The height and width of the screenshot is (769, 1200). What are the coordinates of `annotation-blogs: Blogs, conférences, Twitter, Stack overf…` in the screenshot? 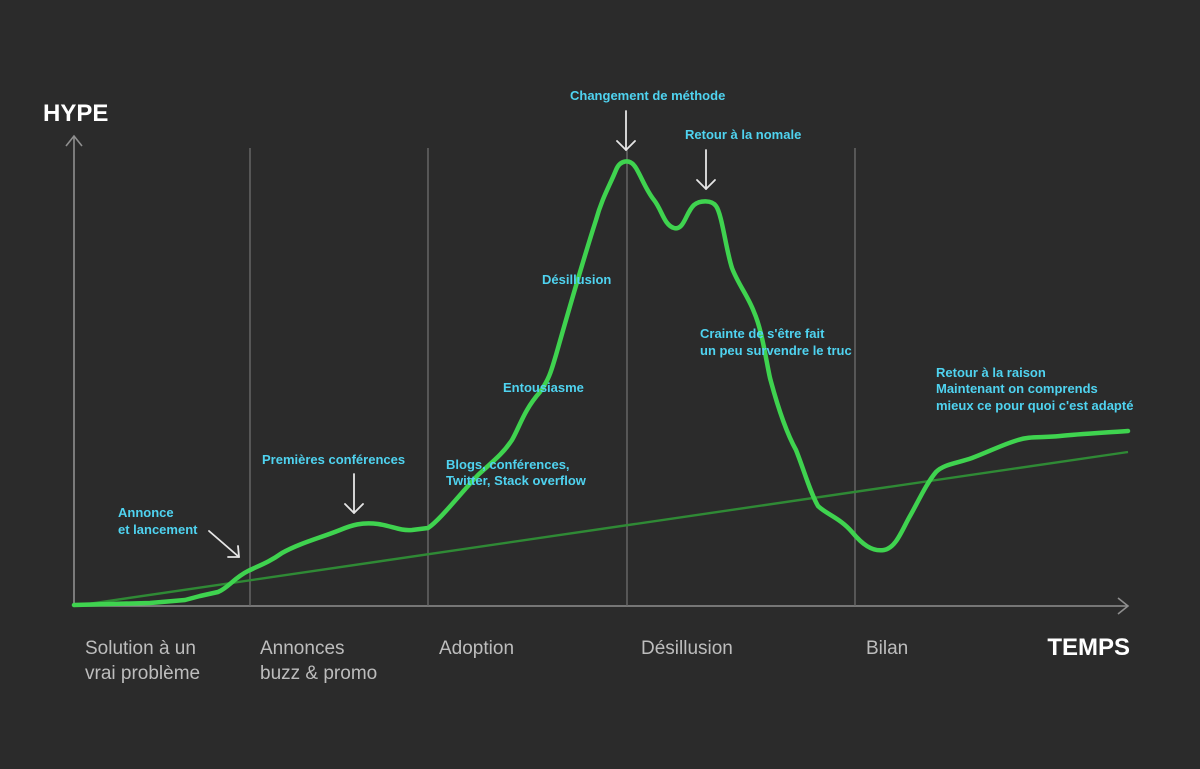 It's located at (516, 472).